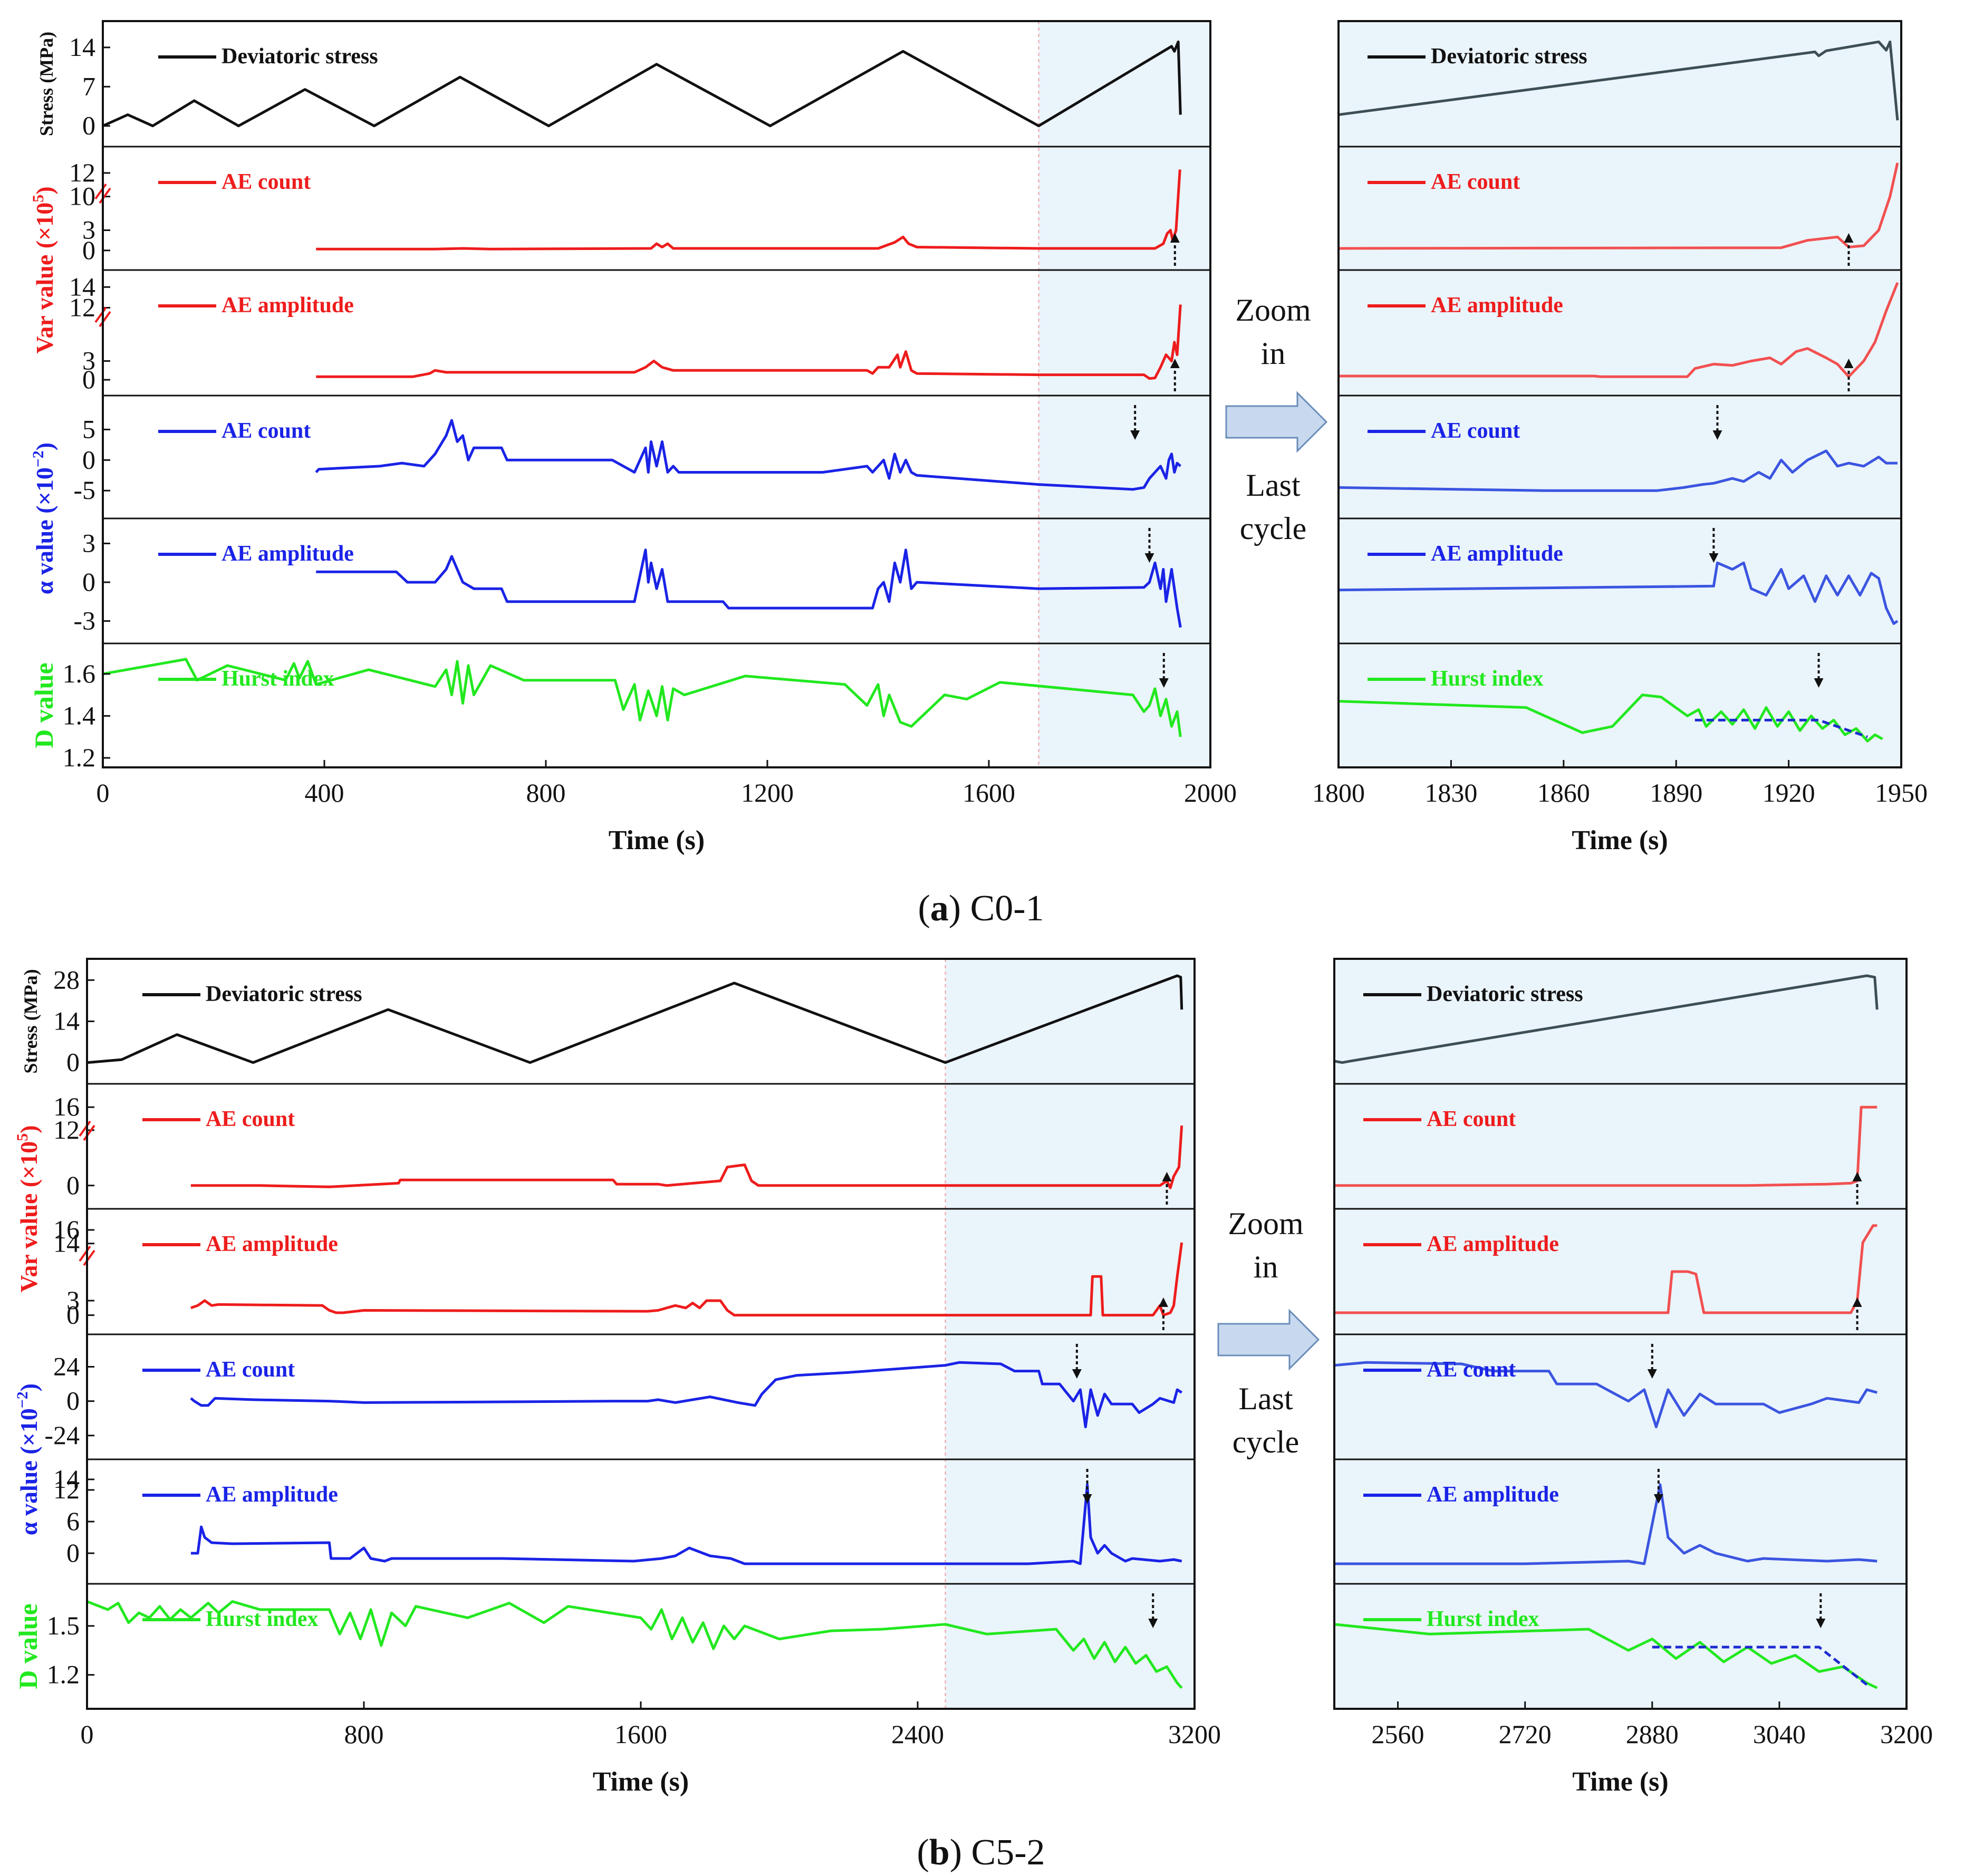 This screenshot has width=1964, height=1876. What do you see at coordinates (84, 490) in the screenshot?
I see `y-tick-label: -5` at bounding box center [84, 490].